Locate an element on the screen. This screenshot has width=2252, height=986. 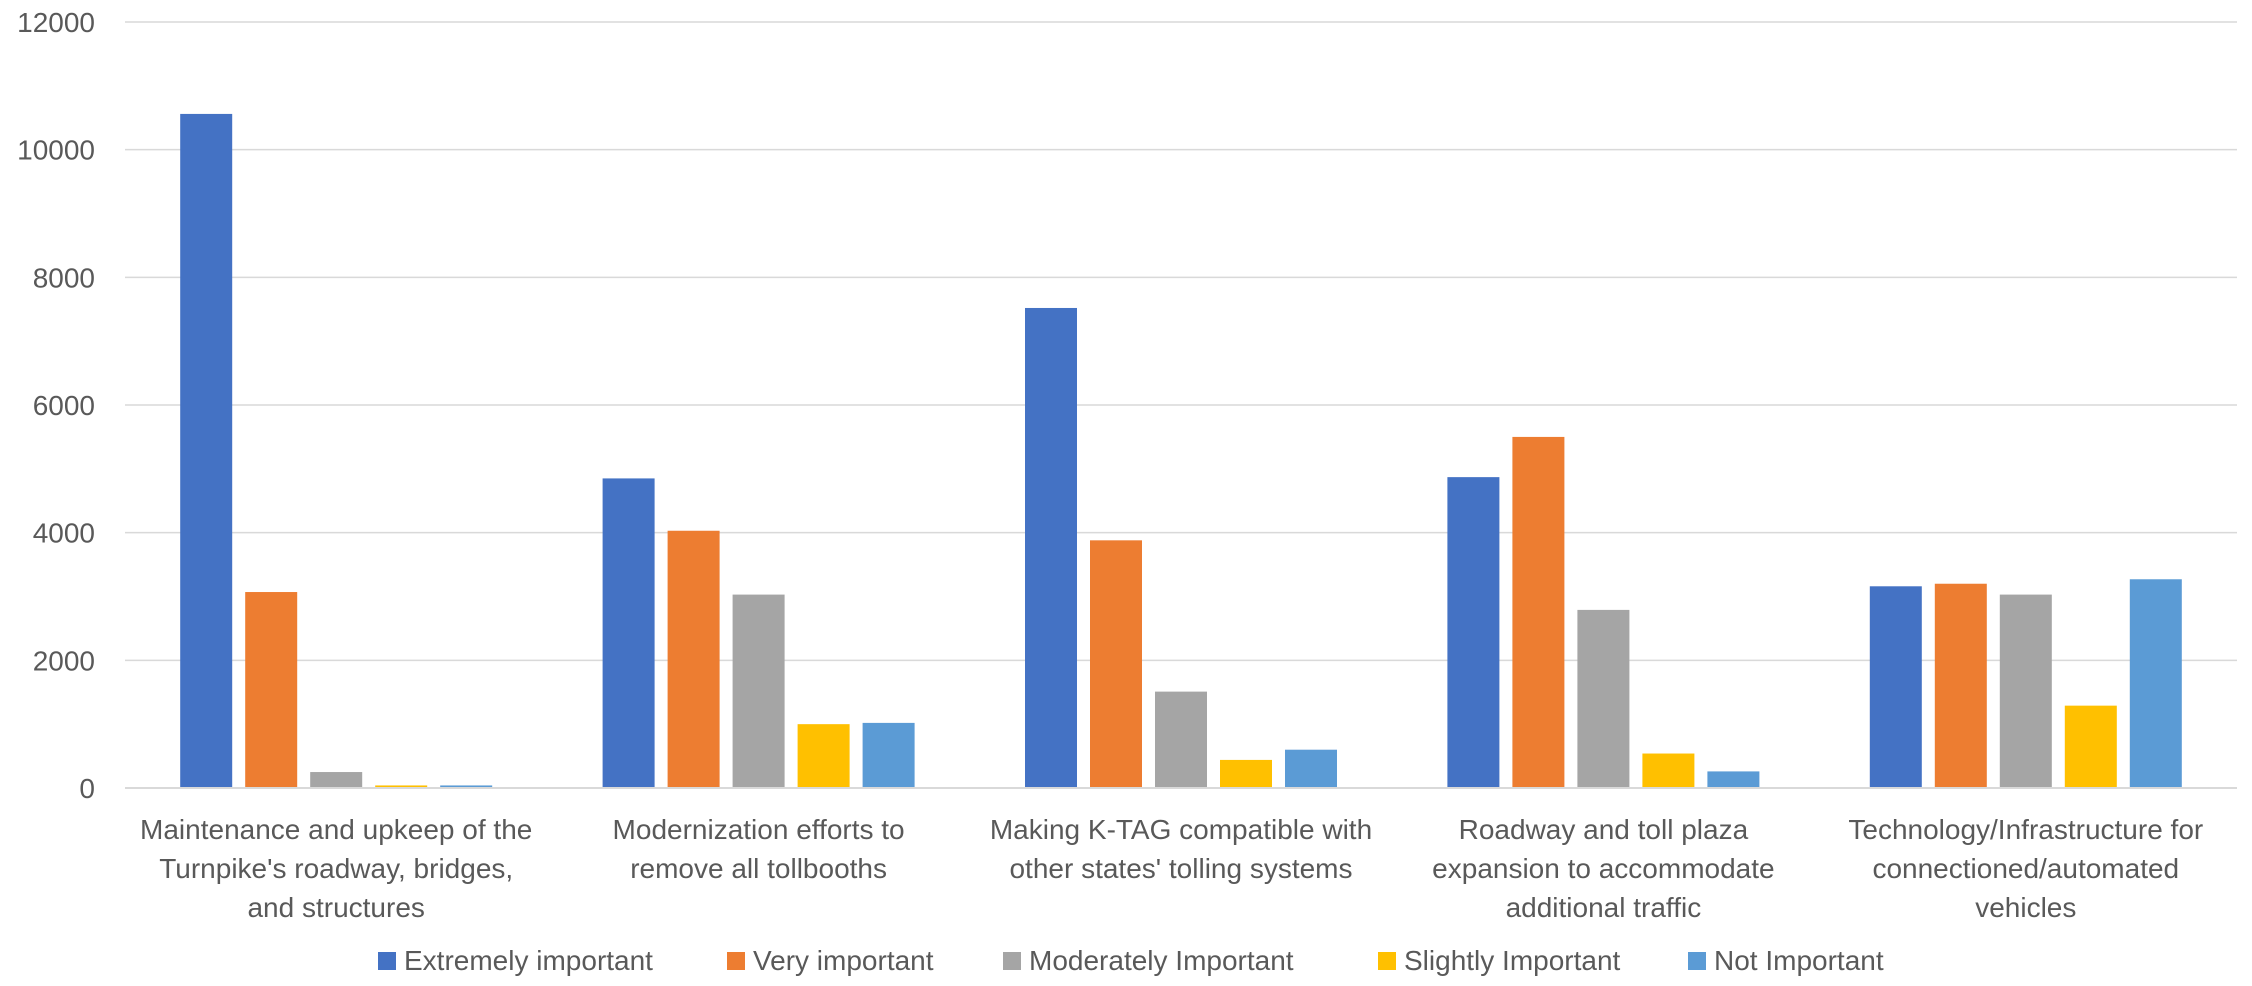
y-tick-label: 6000 is located at coordinates (64, 405).